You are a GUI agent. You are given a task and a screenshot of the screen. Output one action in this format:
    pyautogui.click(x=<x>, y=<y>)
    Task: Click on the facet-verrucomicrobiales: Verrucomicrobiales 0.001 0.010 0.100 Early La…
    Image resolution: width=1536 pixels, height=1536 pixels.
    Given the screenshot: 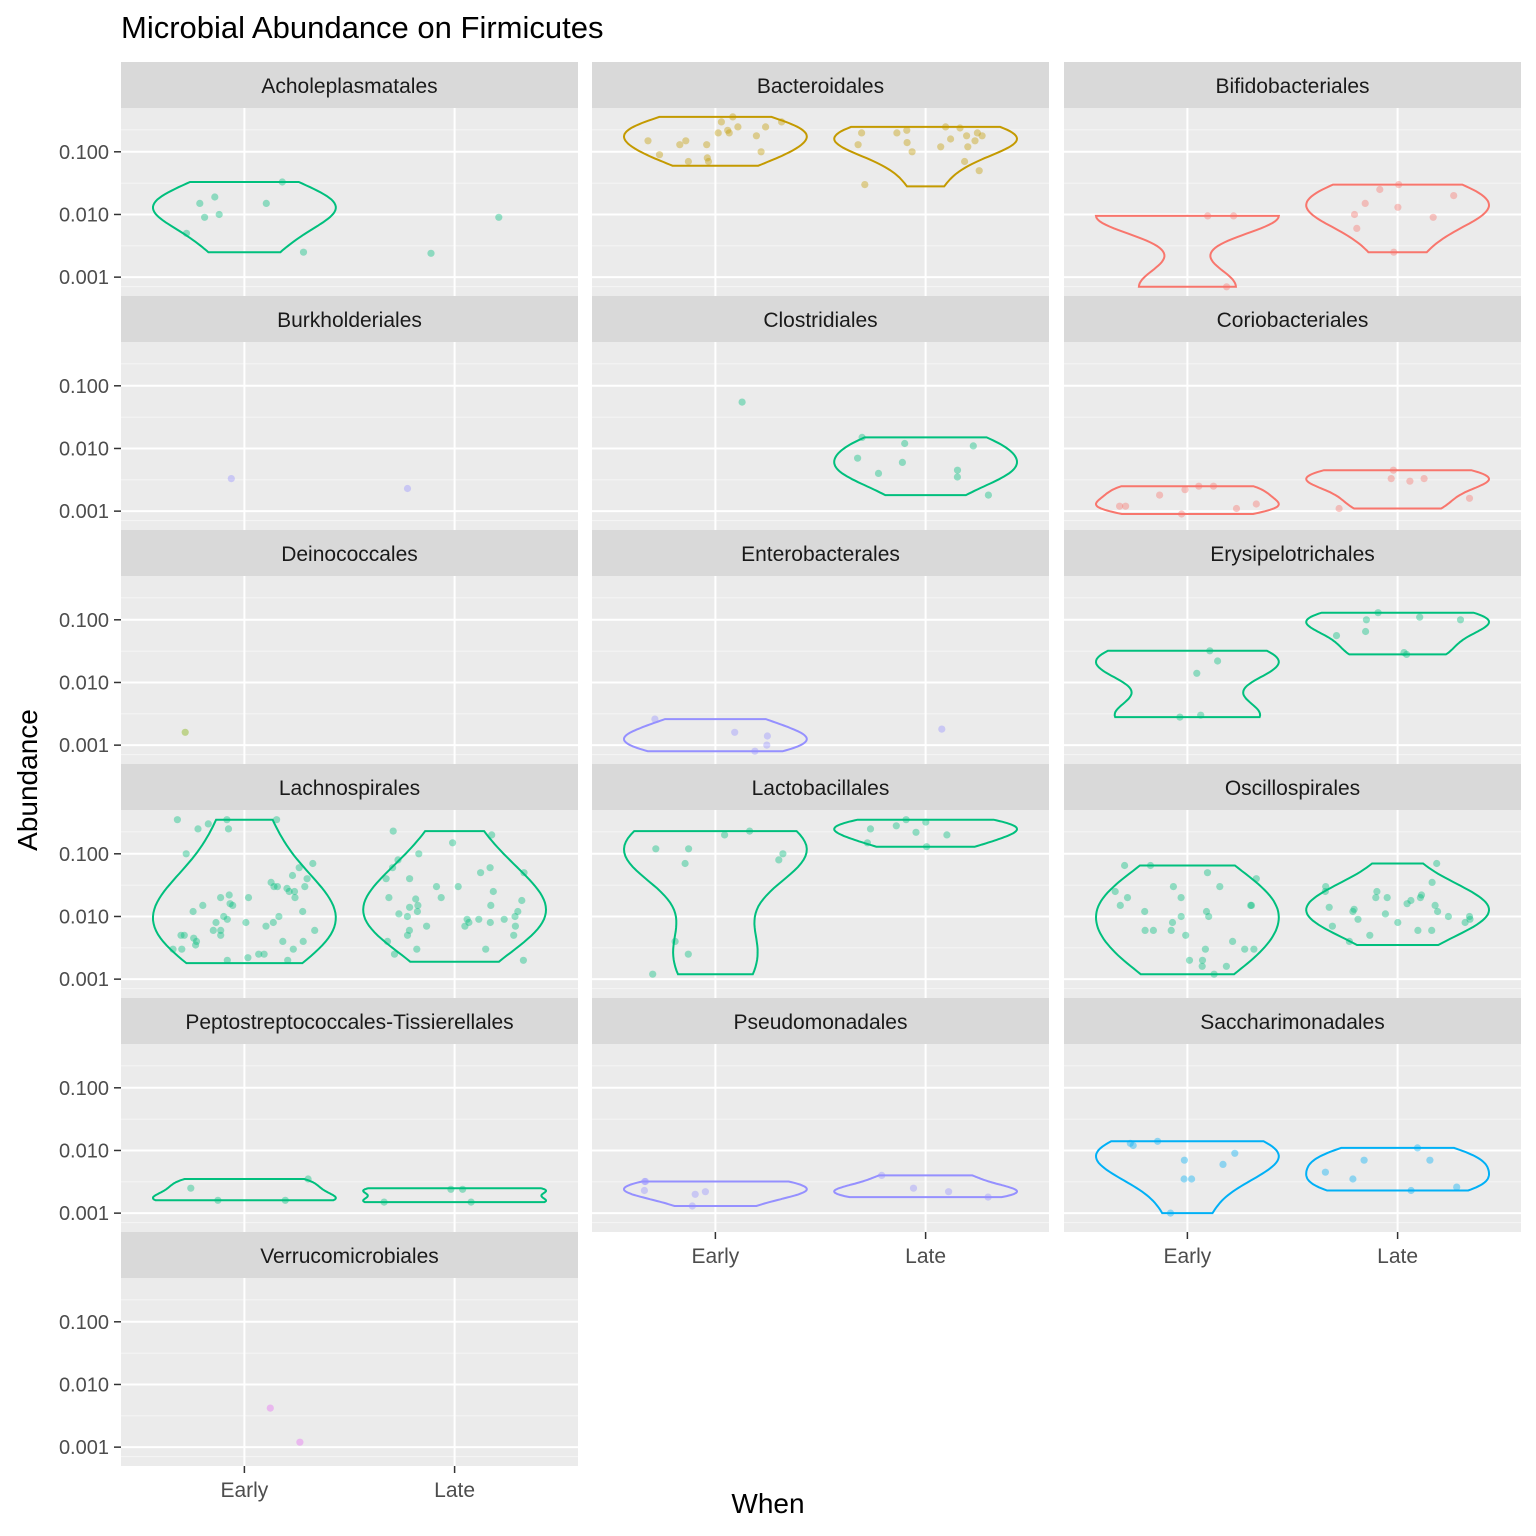 What is the action you would take?
    pyautogui.click(x=318, y=1367)
    